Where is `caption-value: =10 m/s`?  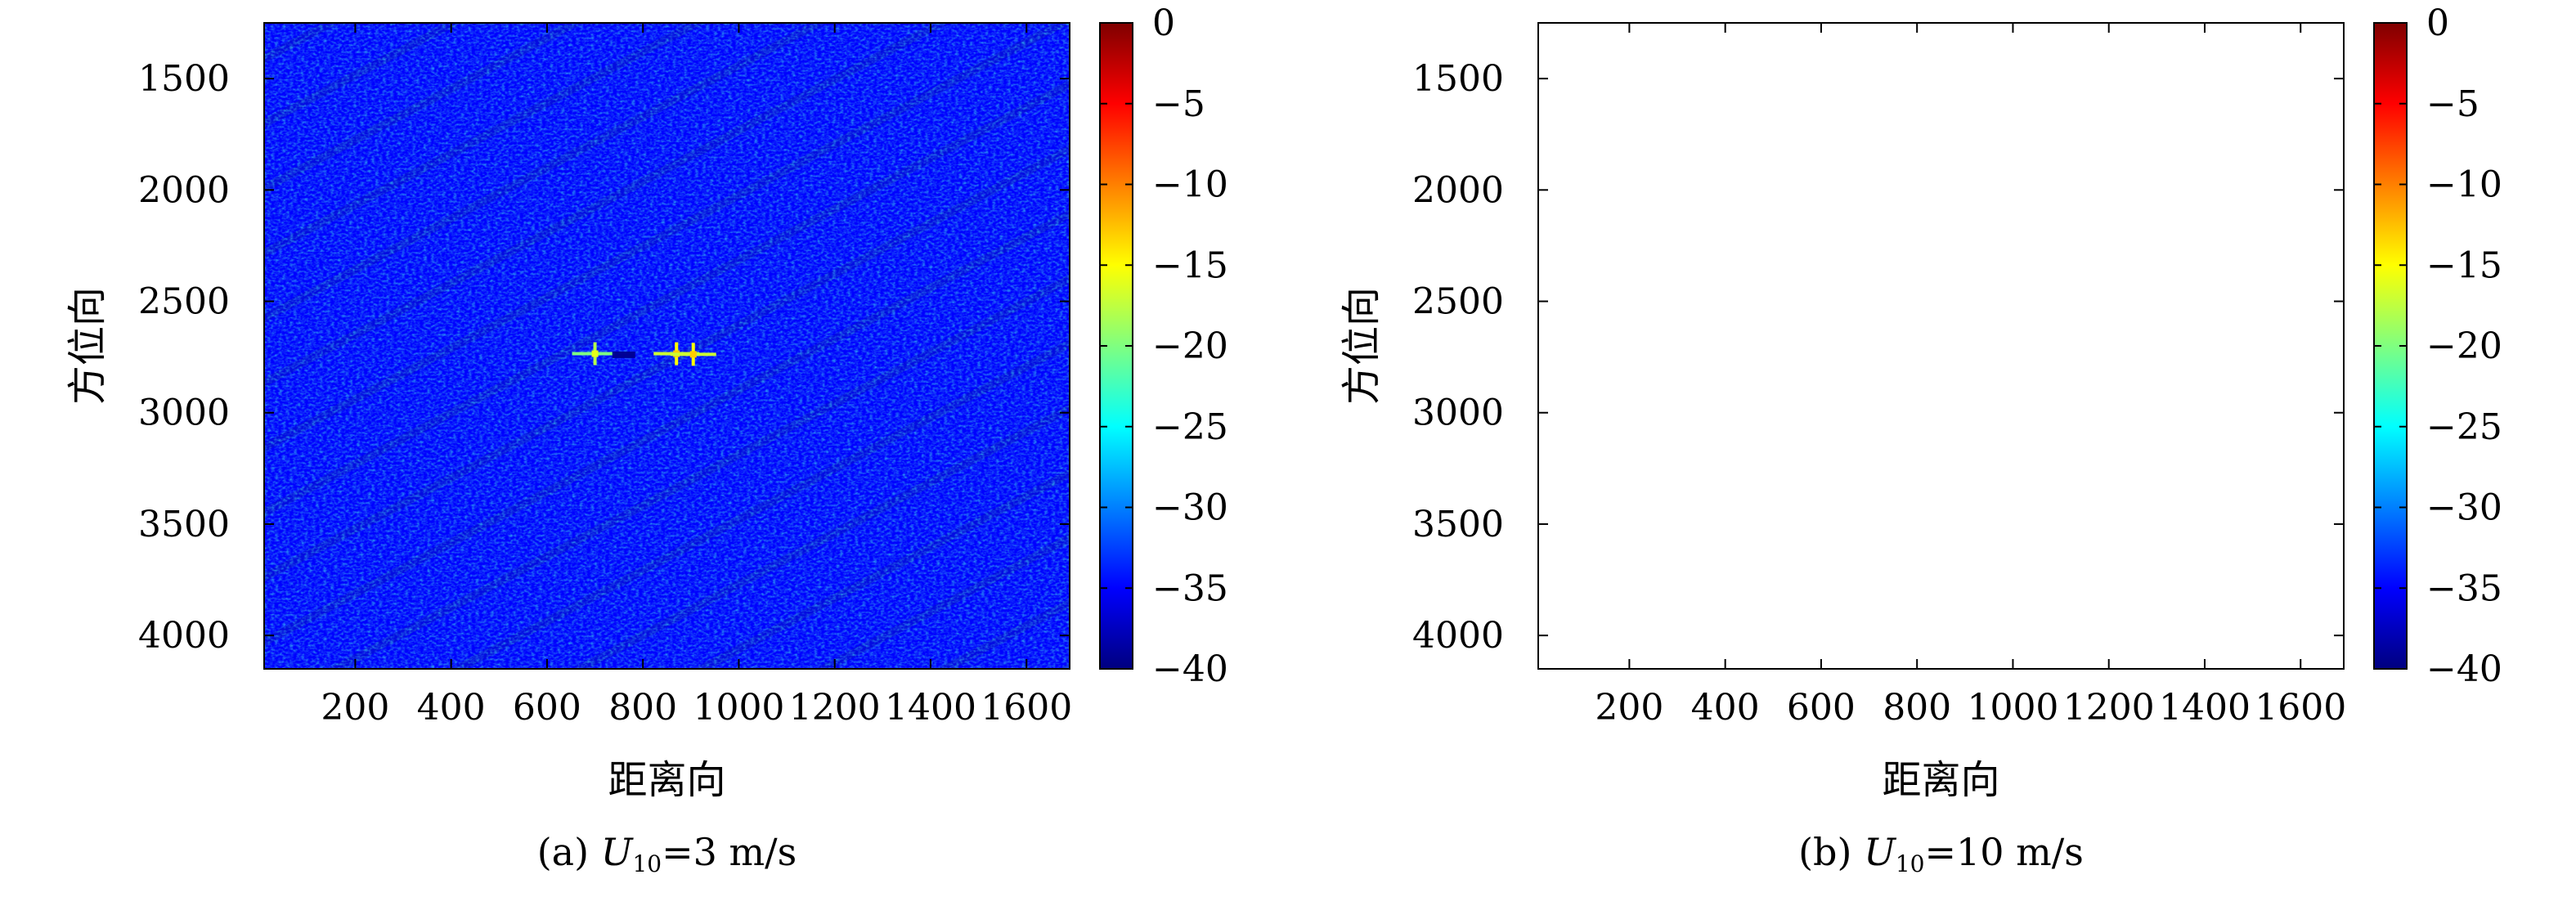
caption-value: =10 m/s is located at coordinates (2004, 852).